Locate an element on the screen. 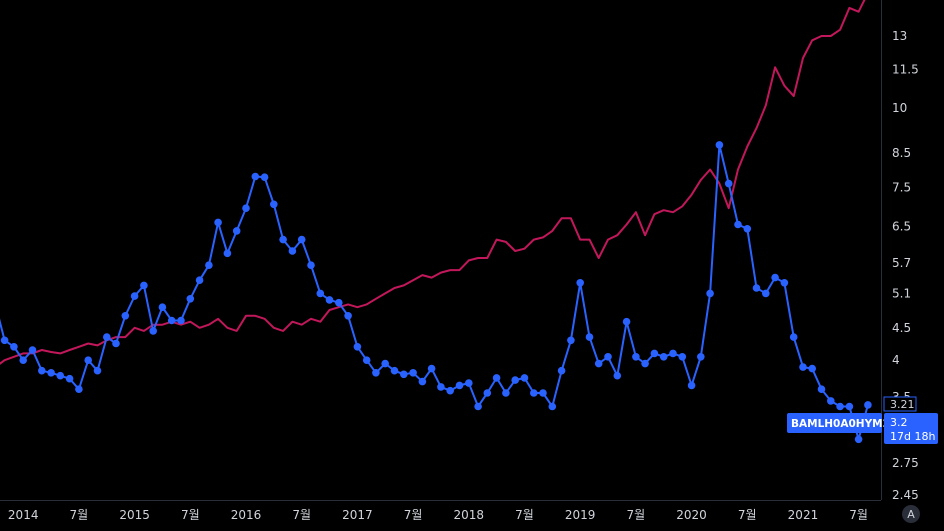 The image size is (944, 531). crosshair-value-label: 3.21 is located at coordinates (902, 404).